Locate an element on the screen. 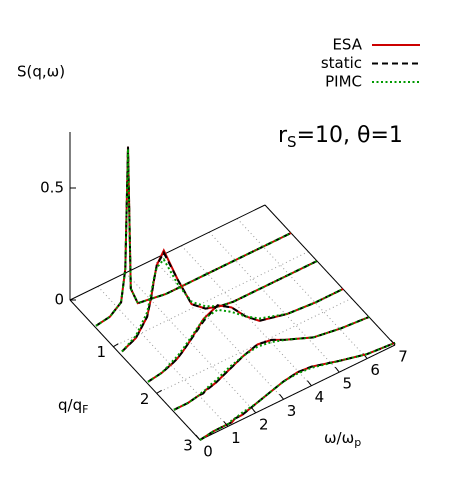 This screenshot has width=467, height=493. legend-label: ESA is located at coordinates (347, 45).